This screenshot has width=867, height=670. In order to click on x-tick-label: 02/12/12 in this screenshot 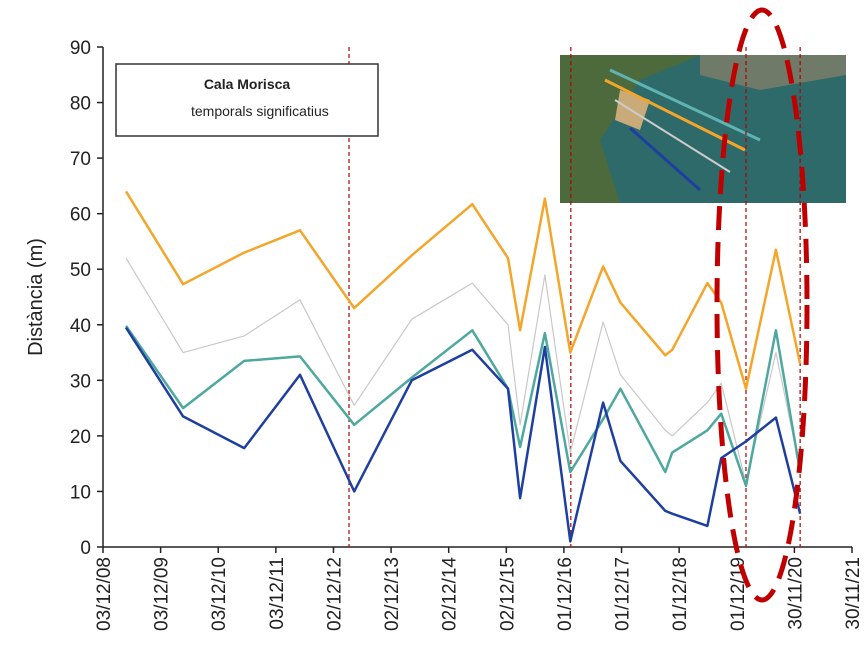, I will do `click(334, 594)`.